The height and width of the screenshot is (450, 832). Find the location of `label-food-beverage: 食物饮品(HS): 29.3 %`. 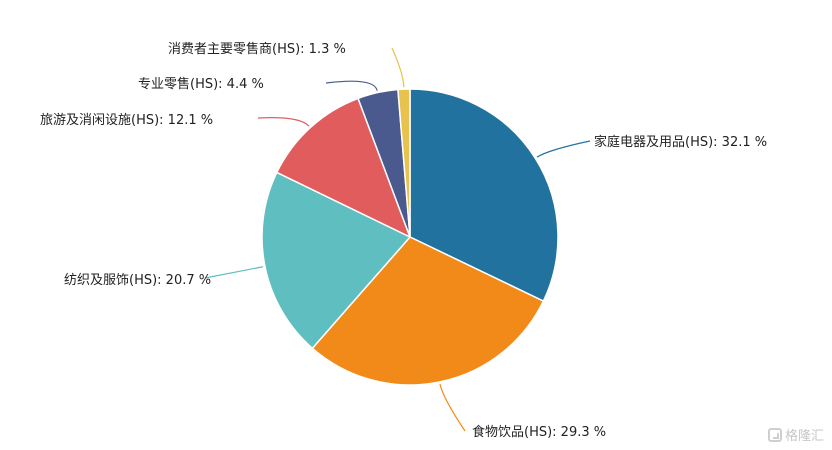

label-food-beverage: 食物饮品(HS): 29.3 % is located at coordinates (539, 432).